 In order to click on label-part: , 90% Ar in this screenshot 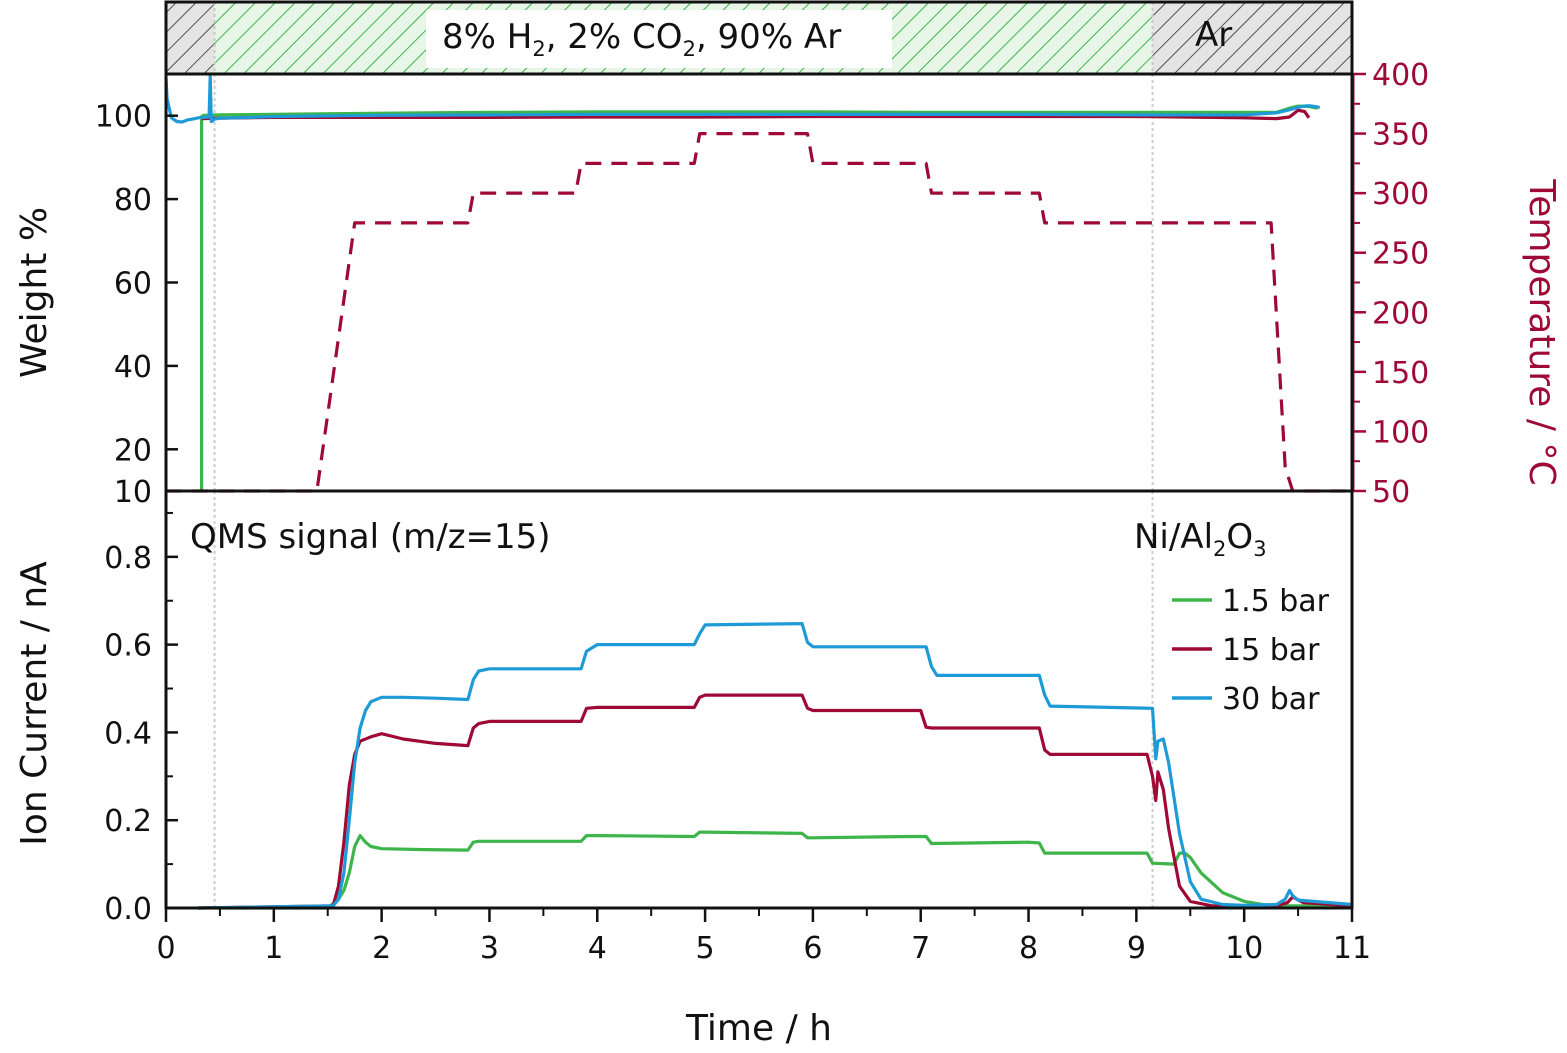, I will do `click(768, 37)`.